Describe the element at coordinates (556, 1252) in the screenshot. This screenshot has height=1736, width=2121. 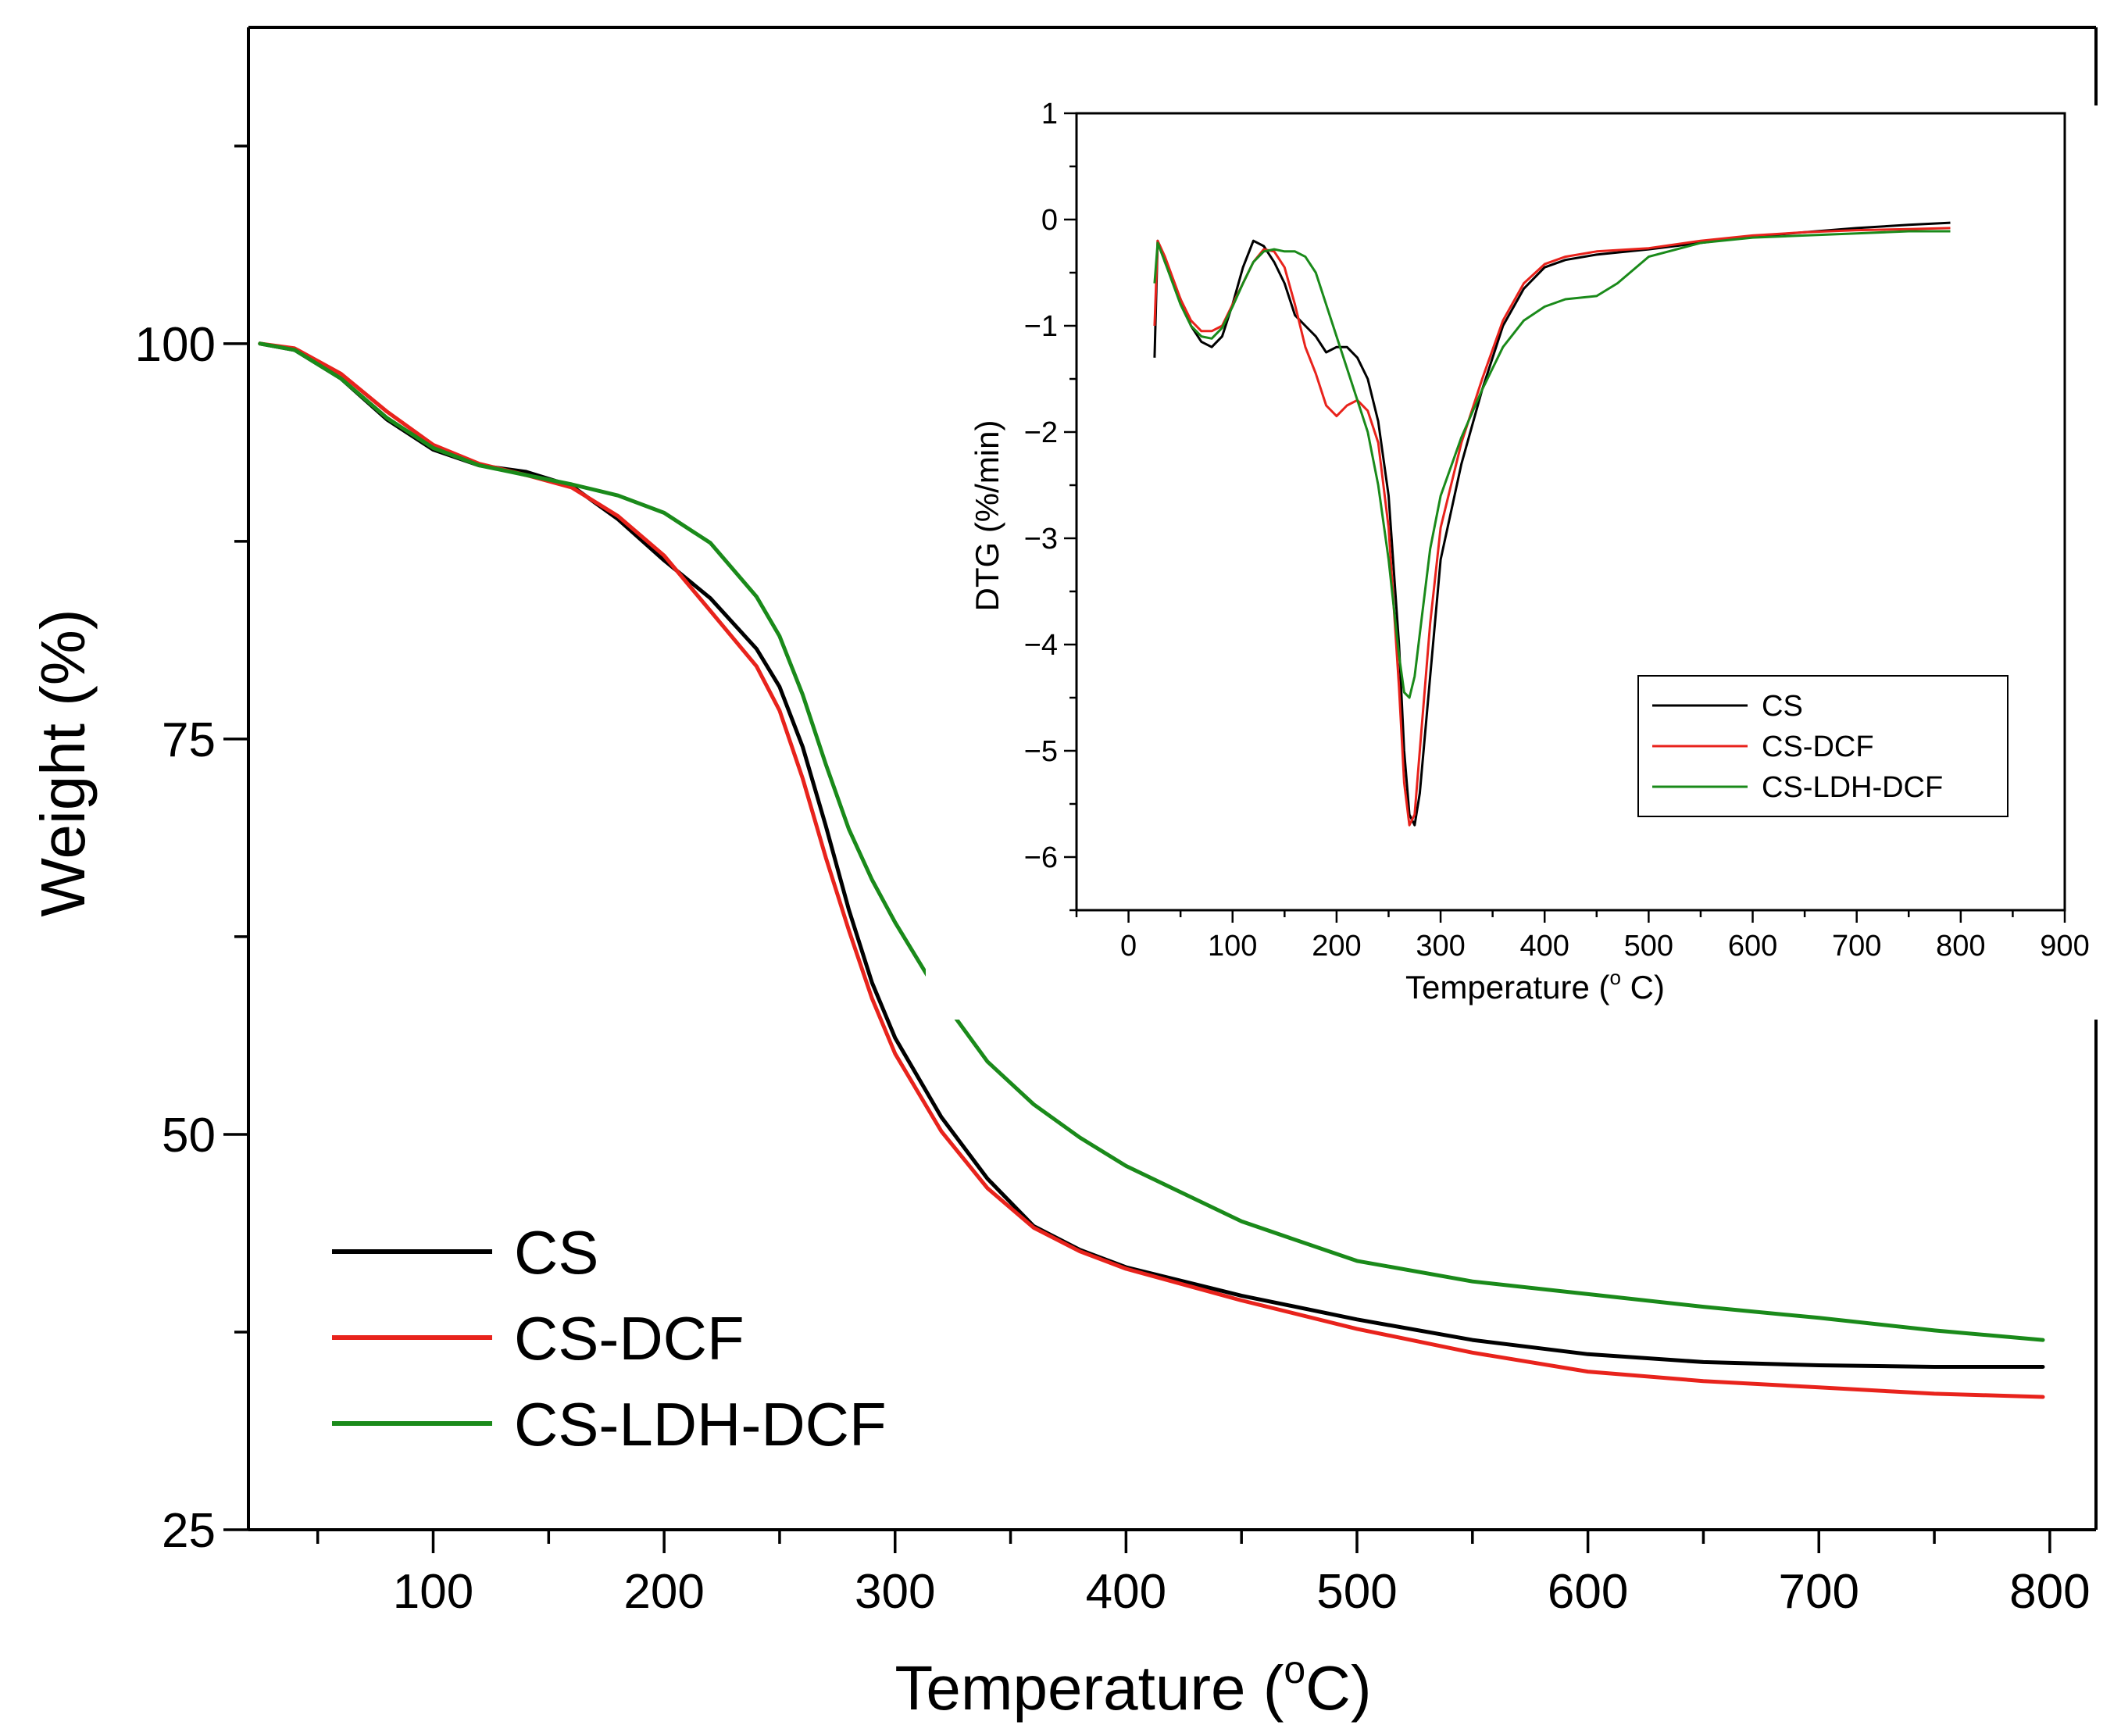
I see `legend-label: CS` at that location.